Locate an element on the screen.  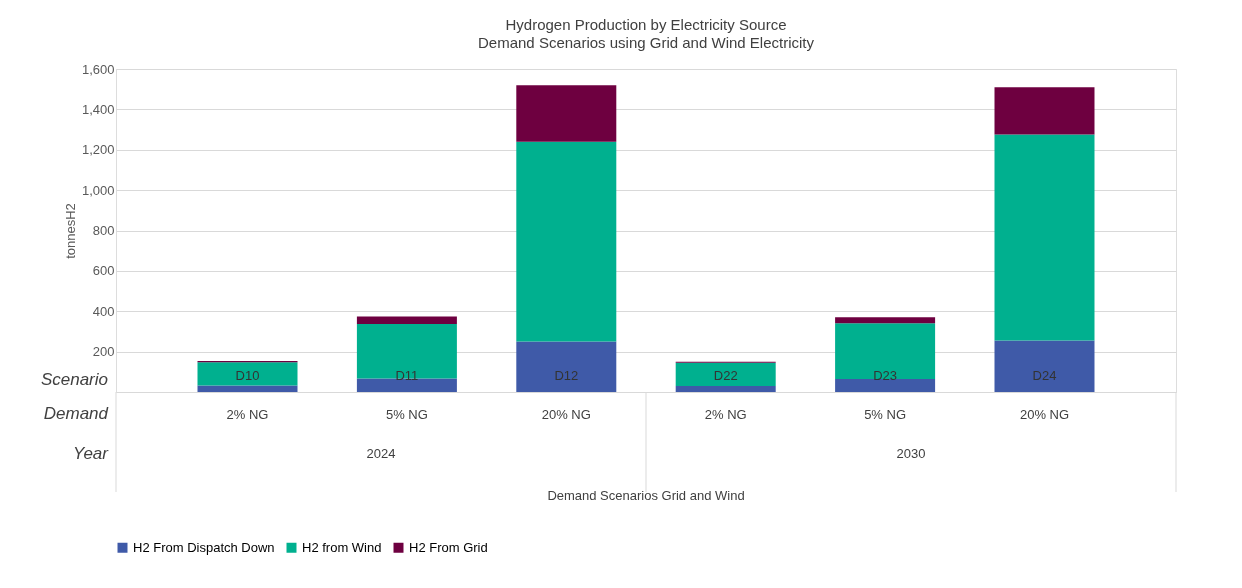
y-tick-label: 1,400 is located at coordinates (98, 109).